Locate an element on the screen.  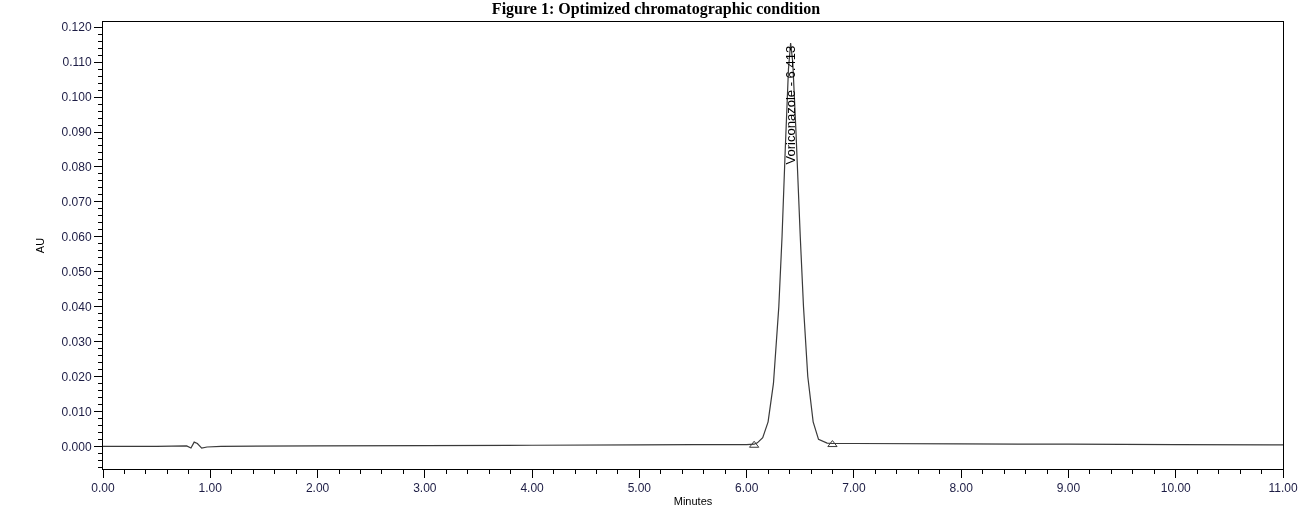
y-tick-label: 0.080 is located at coordinates (76, 167).